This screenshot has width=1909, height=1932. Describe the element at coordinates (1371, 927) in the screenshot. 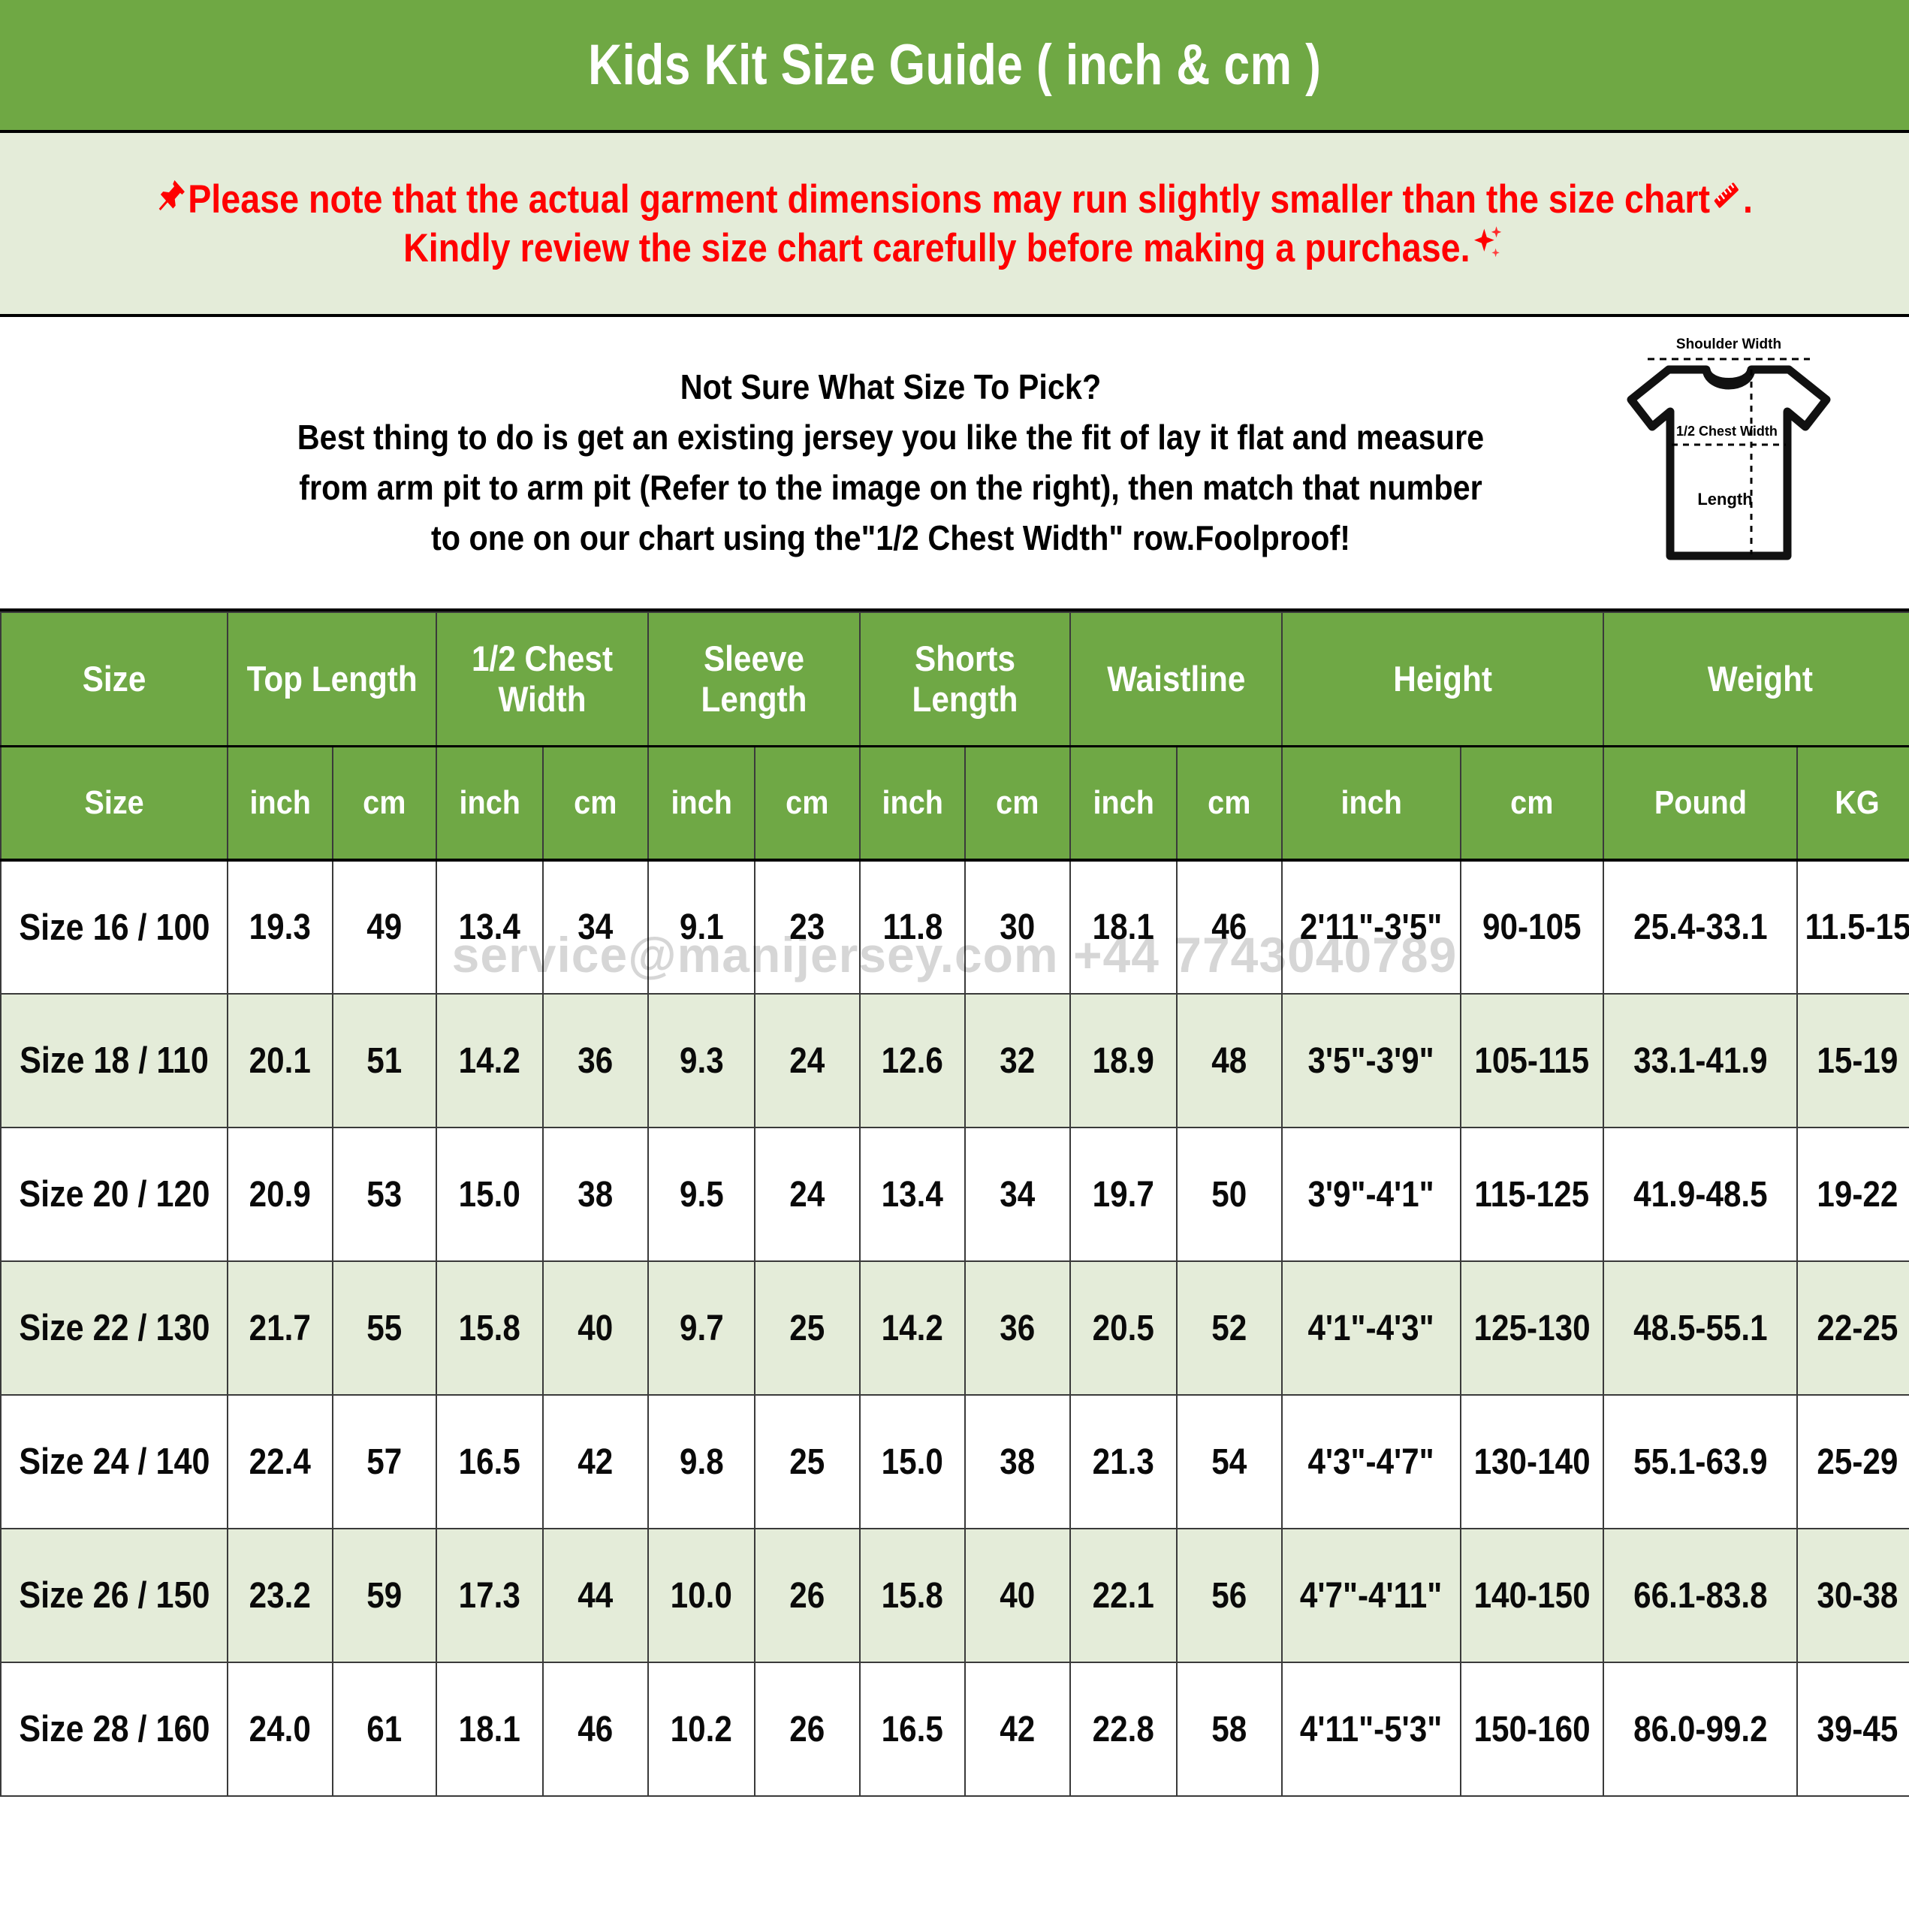

I see `cell: 2'11"-3'5"` at that location.